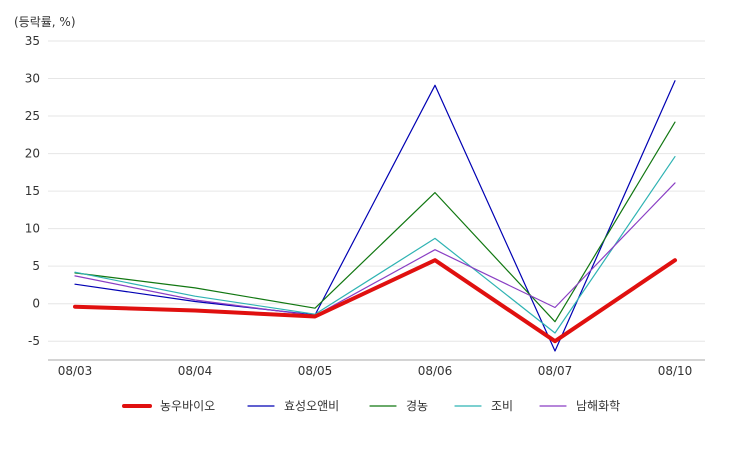  Describe the element at coordinates (75, 371) in the screenshot. I see `x-tick-label: 08/03` at that location.